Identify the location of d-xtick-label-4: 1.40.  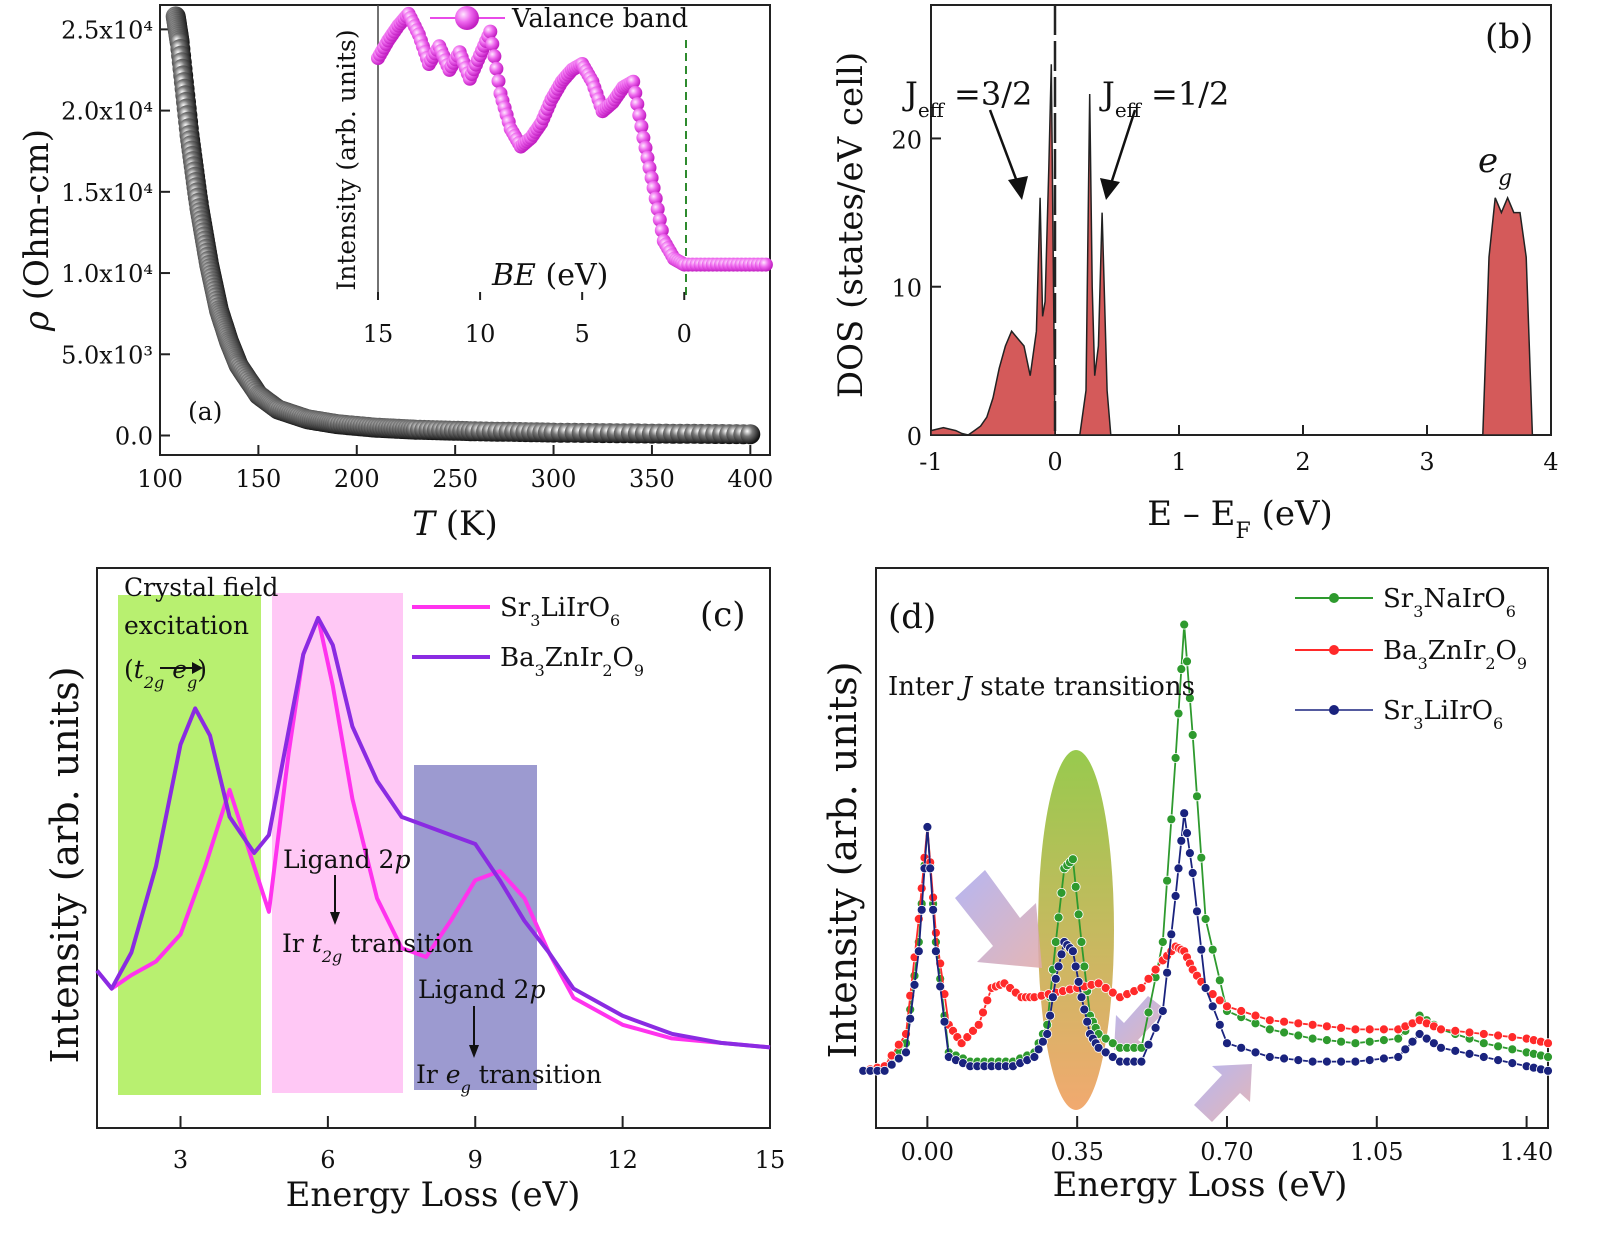
(1526, 1152).